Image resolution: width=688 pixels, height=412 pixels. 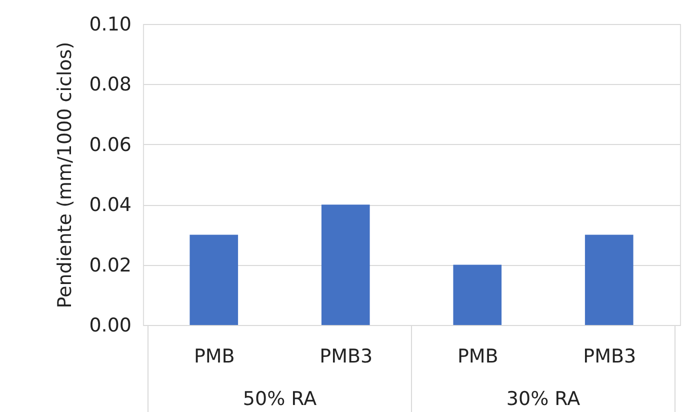 What do you see at coordinates (279, 399) in the screenshot?
I see `text: 50% RA` at bounding box center [279, 399].